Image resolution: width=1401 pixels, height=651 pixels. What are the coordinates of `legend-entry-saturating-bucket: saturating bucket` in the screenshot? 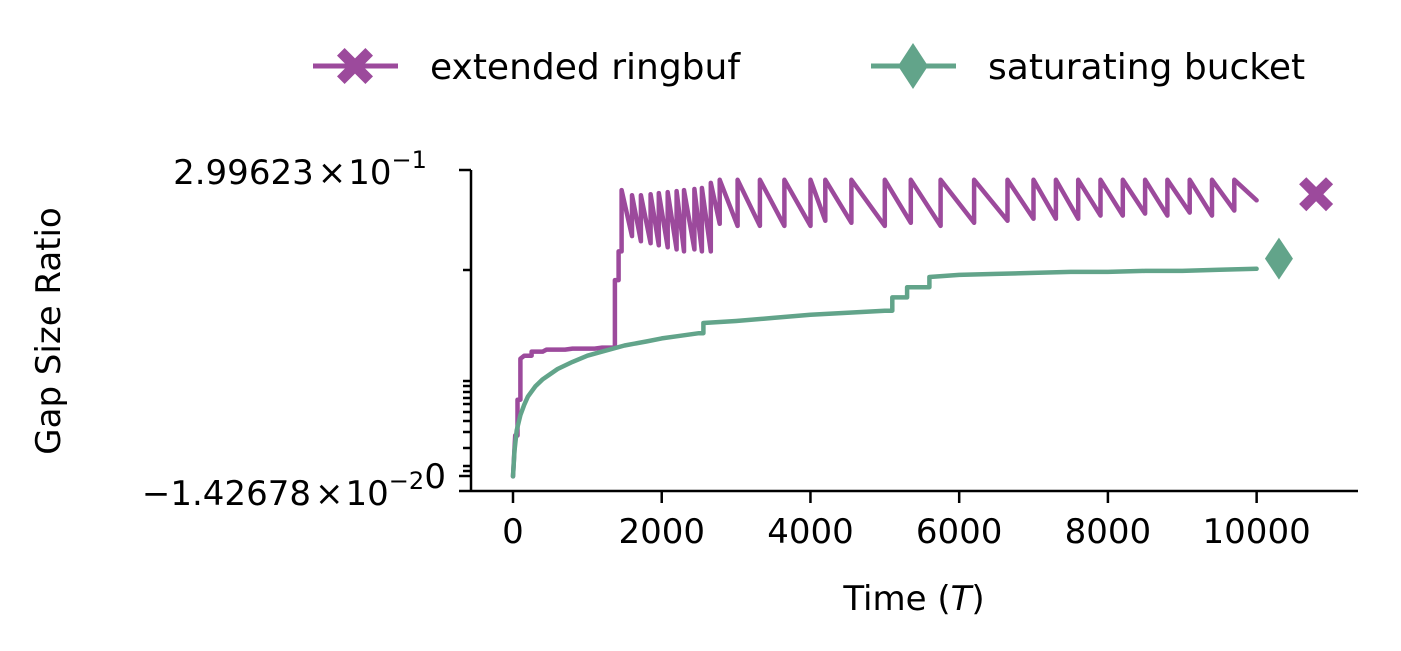 It's located at (1088, 66).